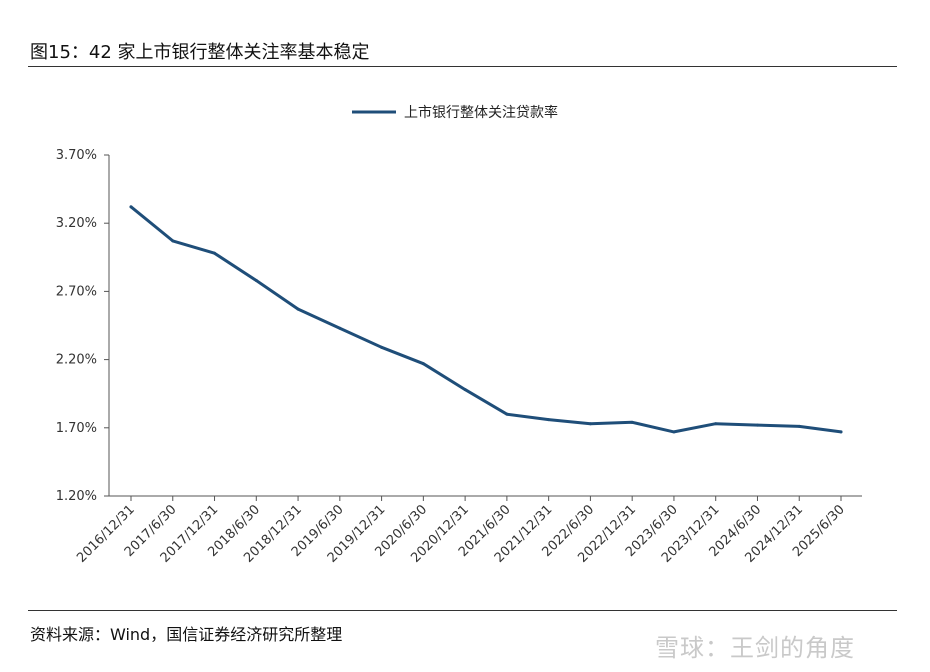  What do you see at coordinates (462, 66) in the screenshot?
I see `top-rule` at bounding box center [462, 66].